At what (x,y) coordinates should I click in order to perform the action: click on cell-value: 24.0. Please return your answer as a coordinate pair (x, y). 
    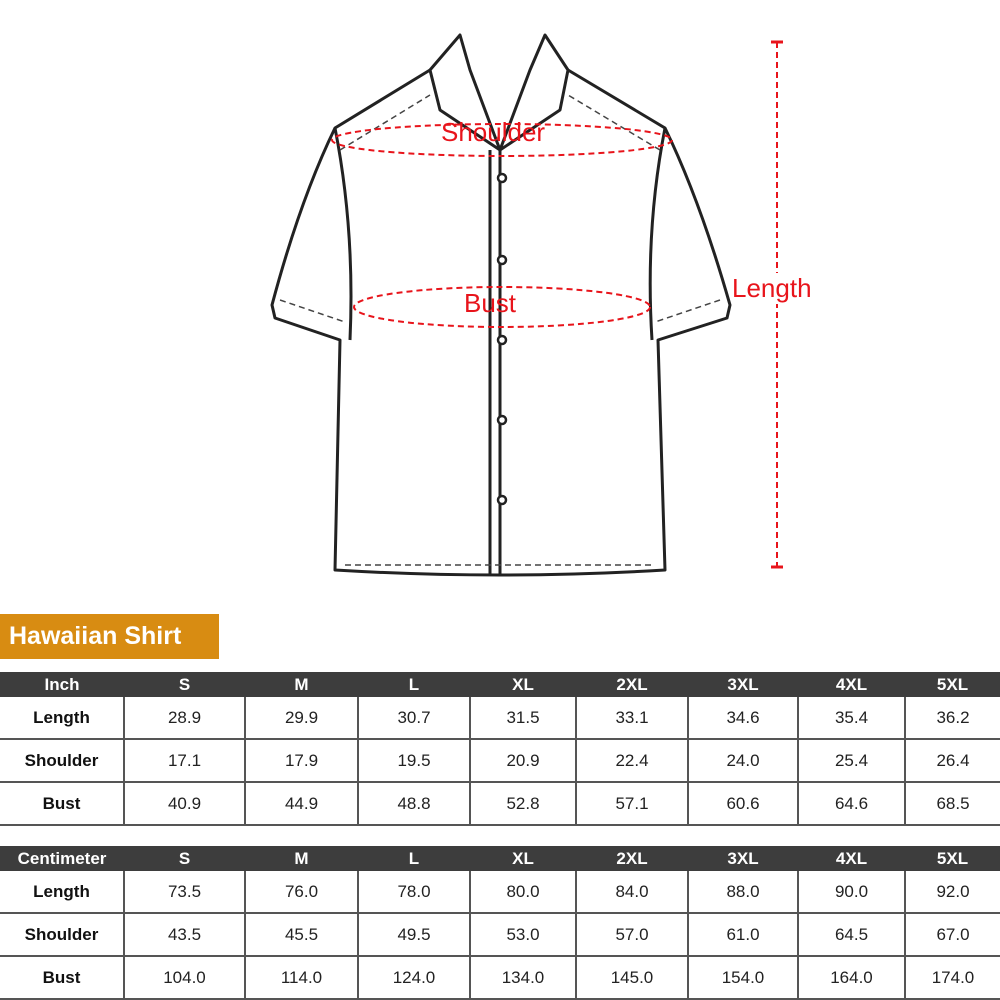
    Looking at the image, I should click on (743, 761).